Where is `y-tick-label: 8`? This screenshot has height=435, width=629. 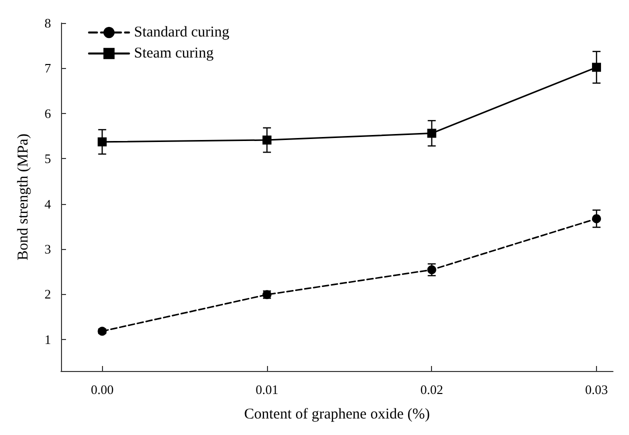 y-tick-label: 8 is located at coordinates (47, 23).